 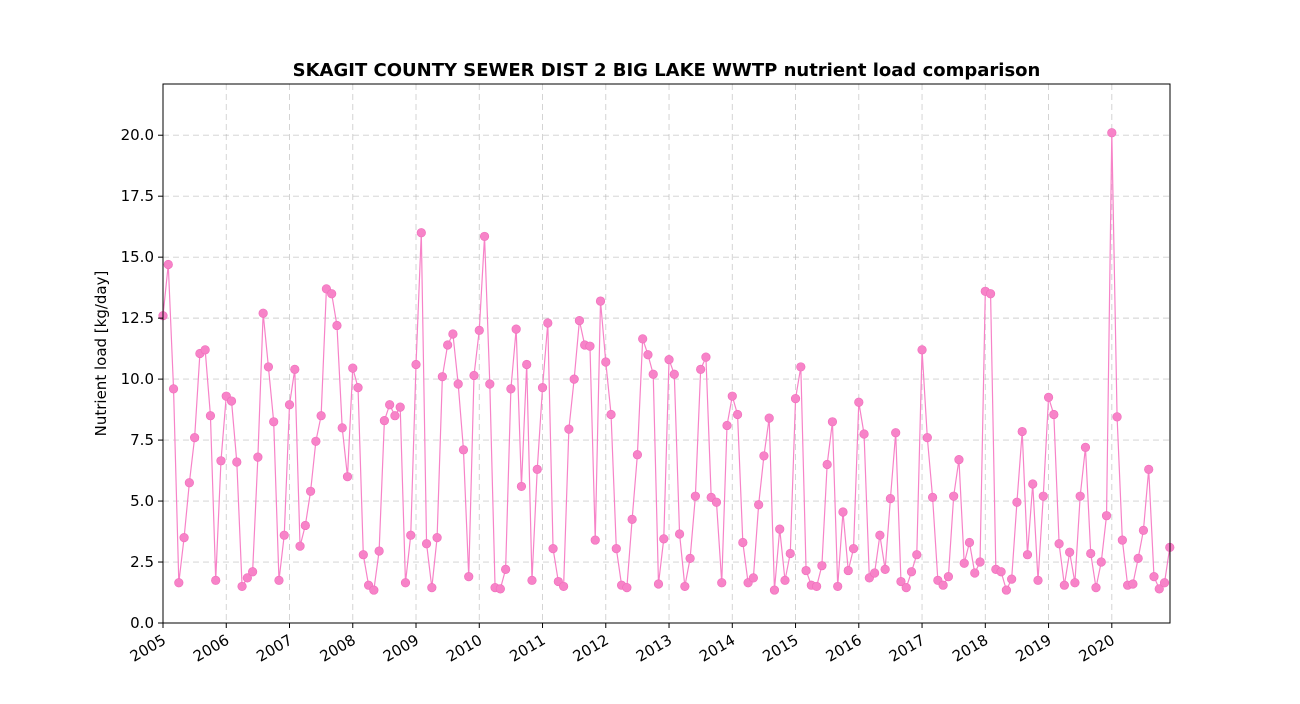 I want to click on x-tick-label: 2011, so click(x=527, y=648).